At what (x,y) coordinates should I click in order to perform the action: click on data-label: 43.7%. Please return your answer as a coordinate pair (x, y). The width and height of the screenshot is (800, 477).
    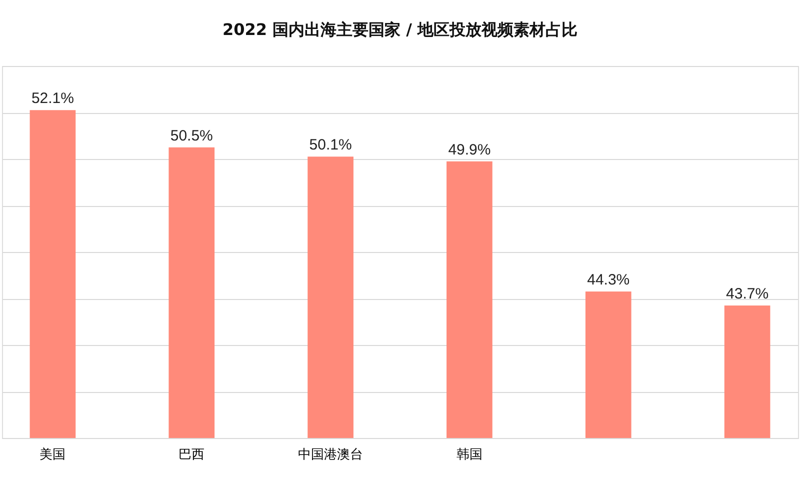
    Looking at the image, I should click on (747, 293).